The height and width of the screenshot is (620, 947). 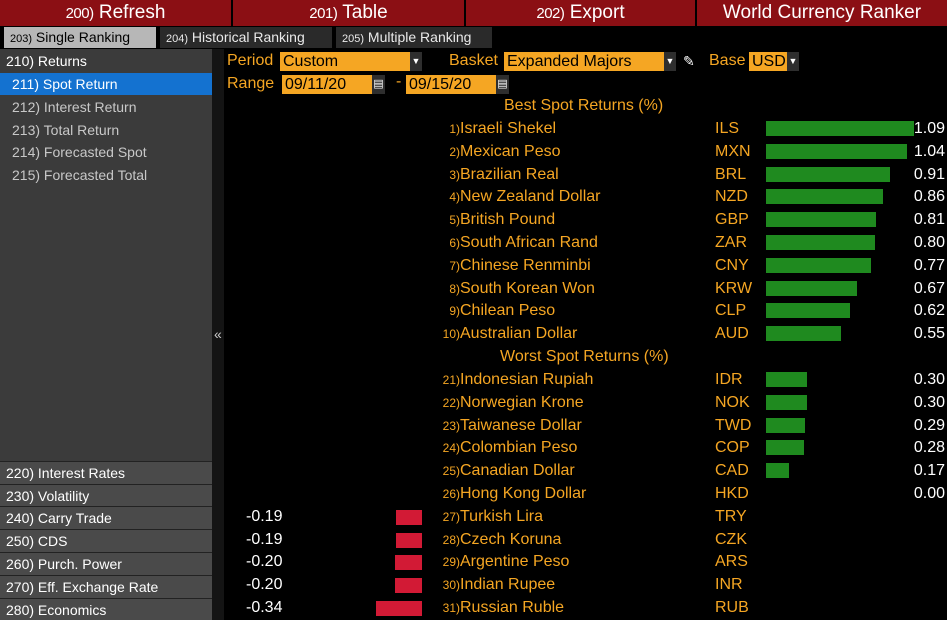 What do you see at coordinates (79, 152) in the screenshot?
I see `menu-forecasted-spot: 214) Forecasted Spot` at bounding box center [79, 152].